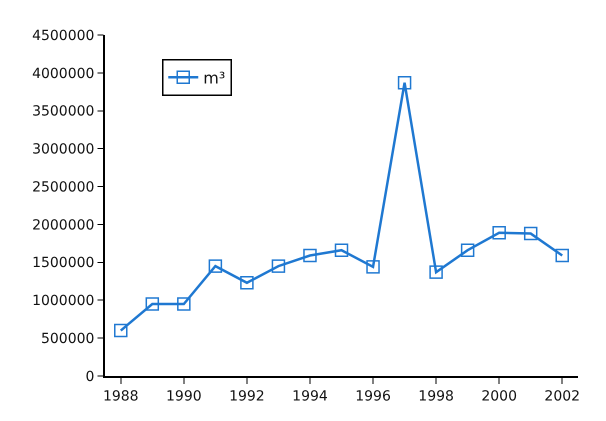 This screenshot has width=606, height=421. Describe the element at coordinates (63, 150) in the screenshot. I see `y-tick-label: 3000000` at that location.